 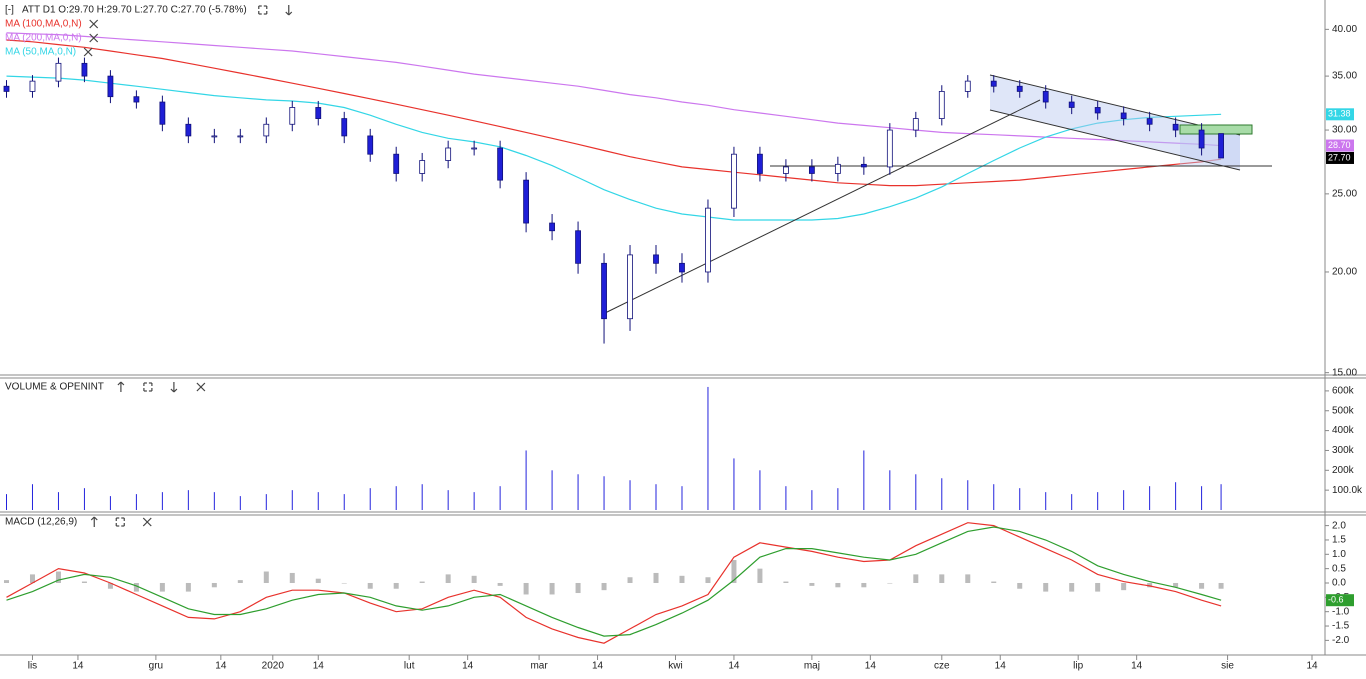 I want to click on last-value-box, so click(x=1340, y=157).